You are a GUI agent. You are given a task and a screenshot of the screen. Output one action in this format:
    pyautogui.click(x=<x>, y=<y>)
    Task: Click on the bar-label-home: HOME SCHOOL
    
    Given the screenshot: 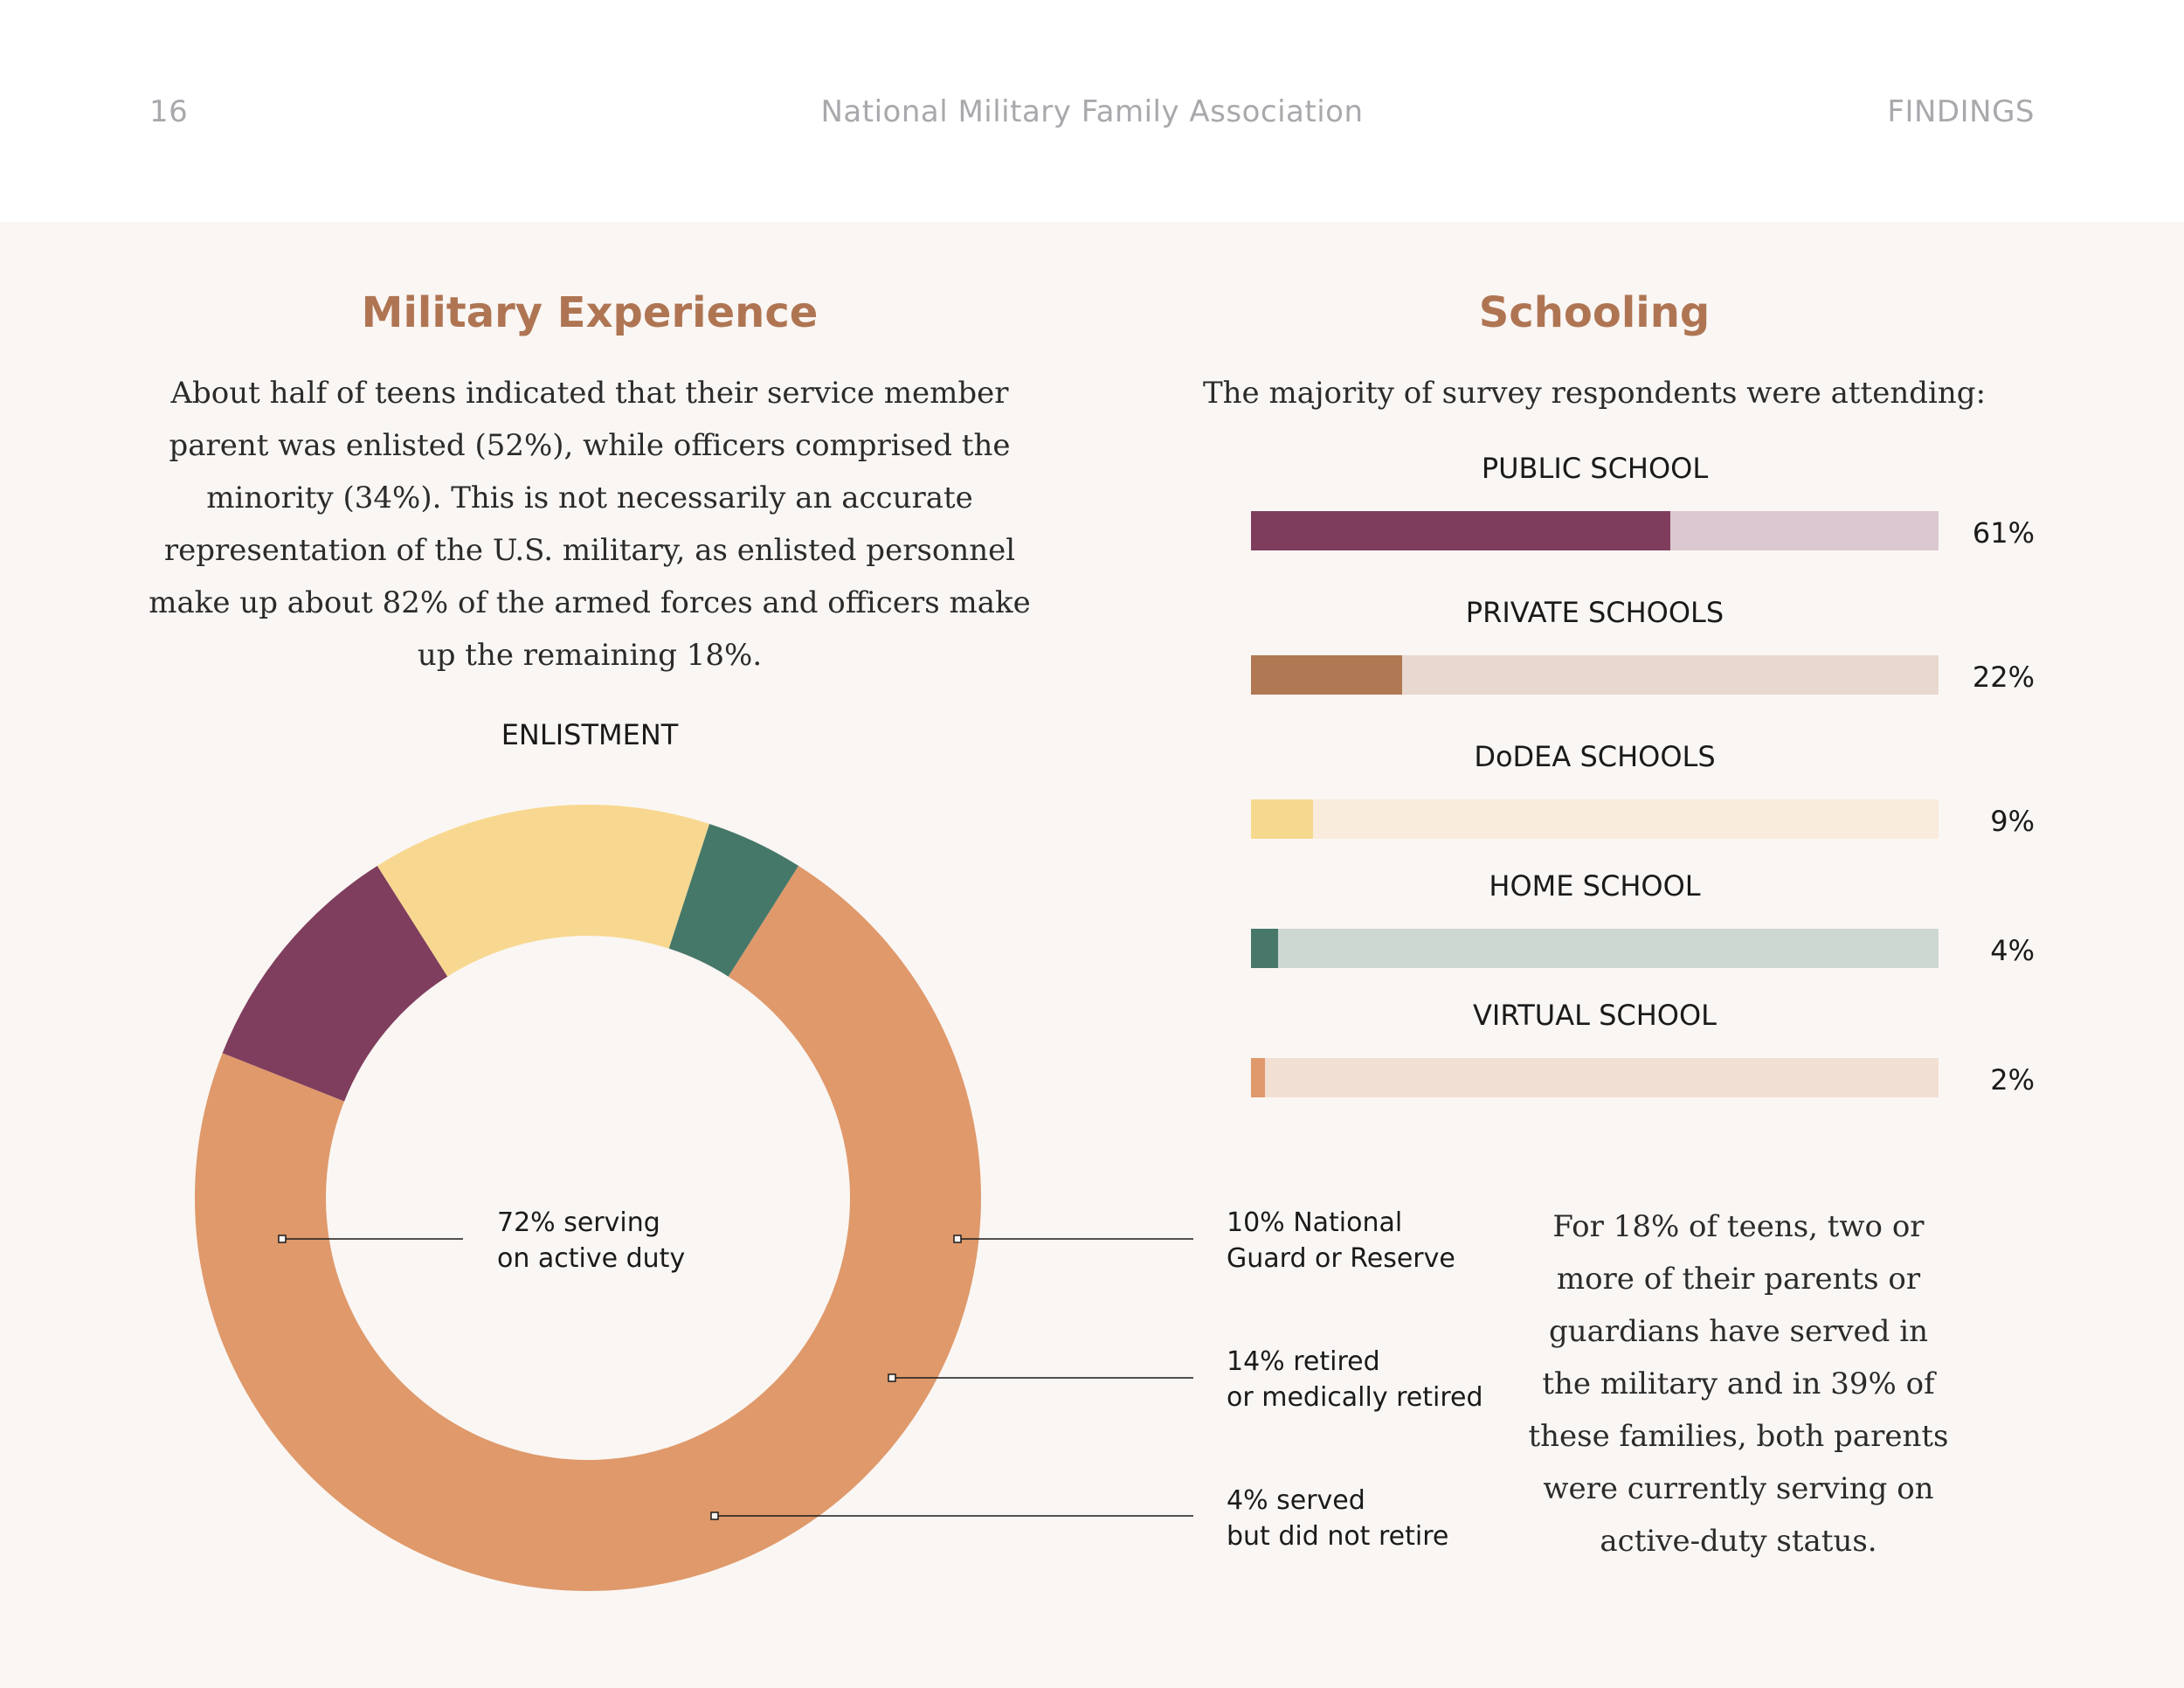 What is the action you would take?
    pyautogui.click(x=1595, y=886)
    